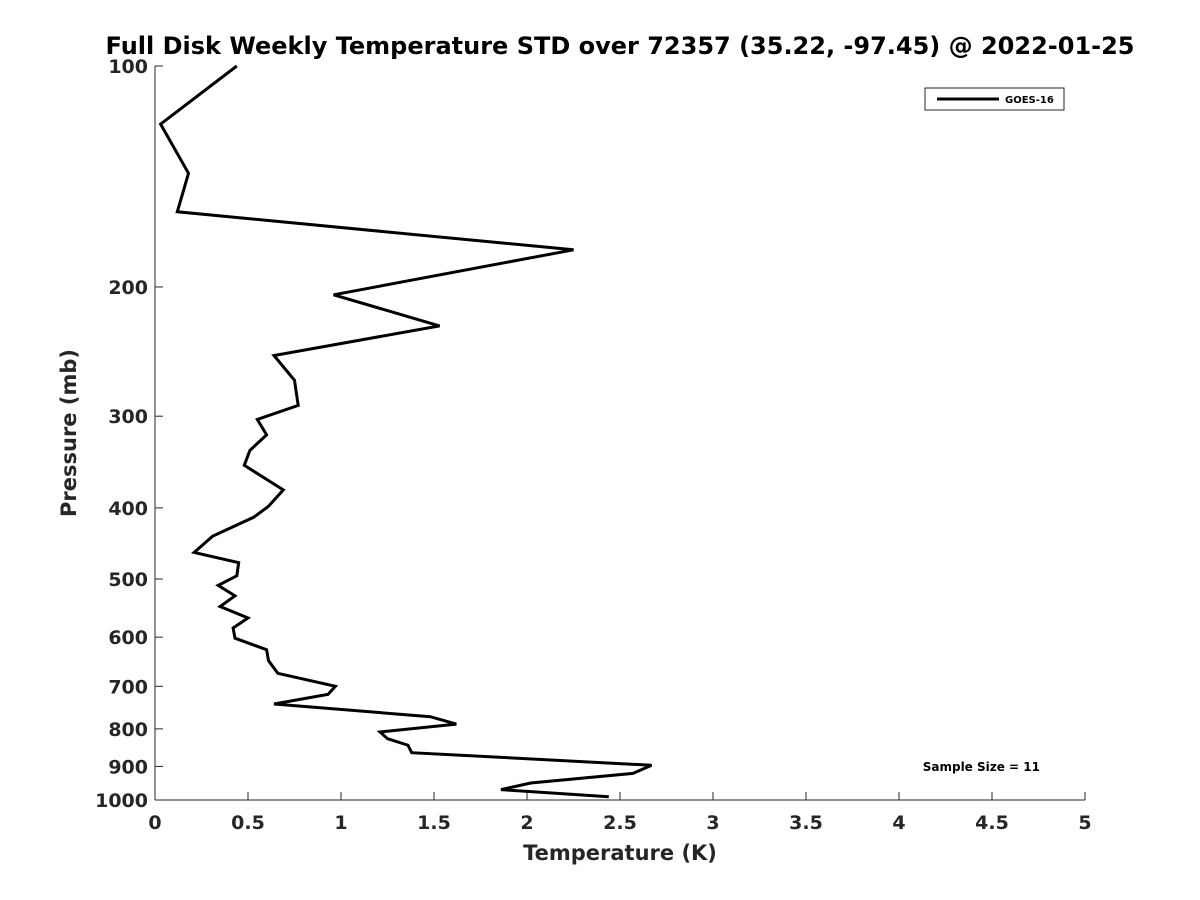  I want to click on x-tick-label-1: 0.5, so click(248, 823).